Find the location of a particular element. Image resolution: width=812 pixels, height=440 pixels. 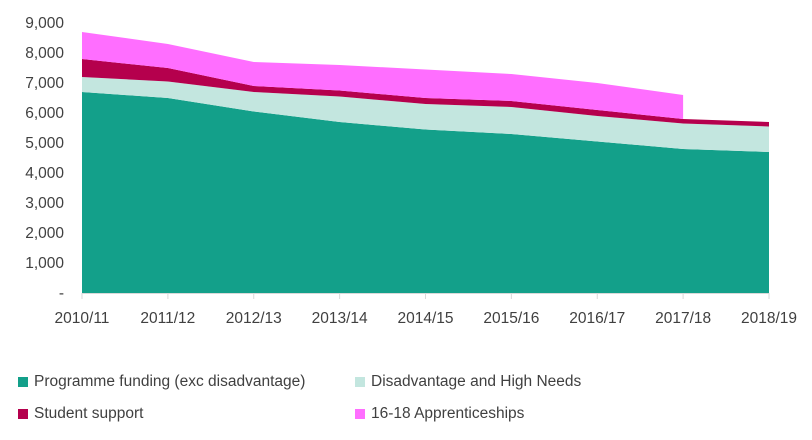

legend-item-disadvantage-high-needs: Disadvantage and High Needs is located at coordinates (468, 382).